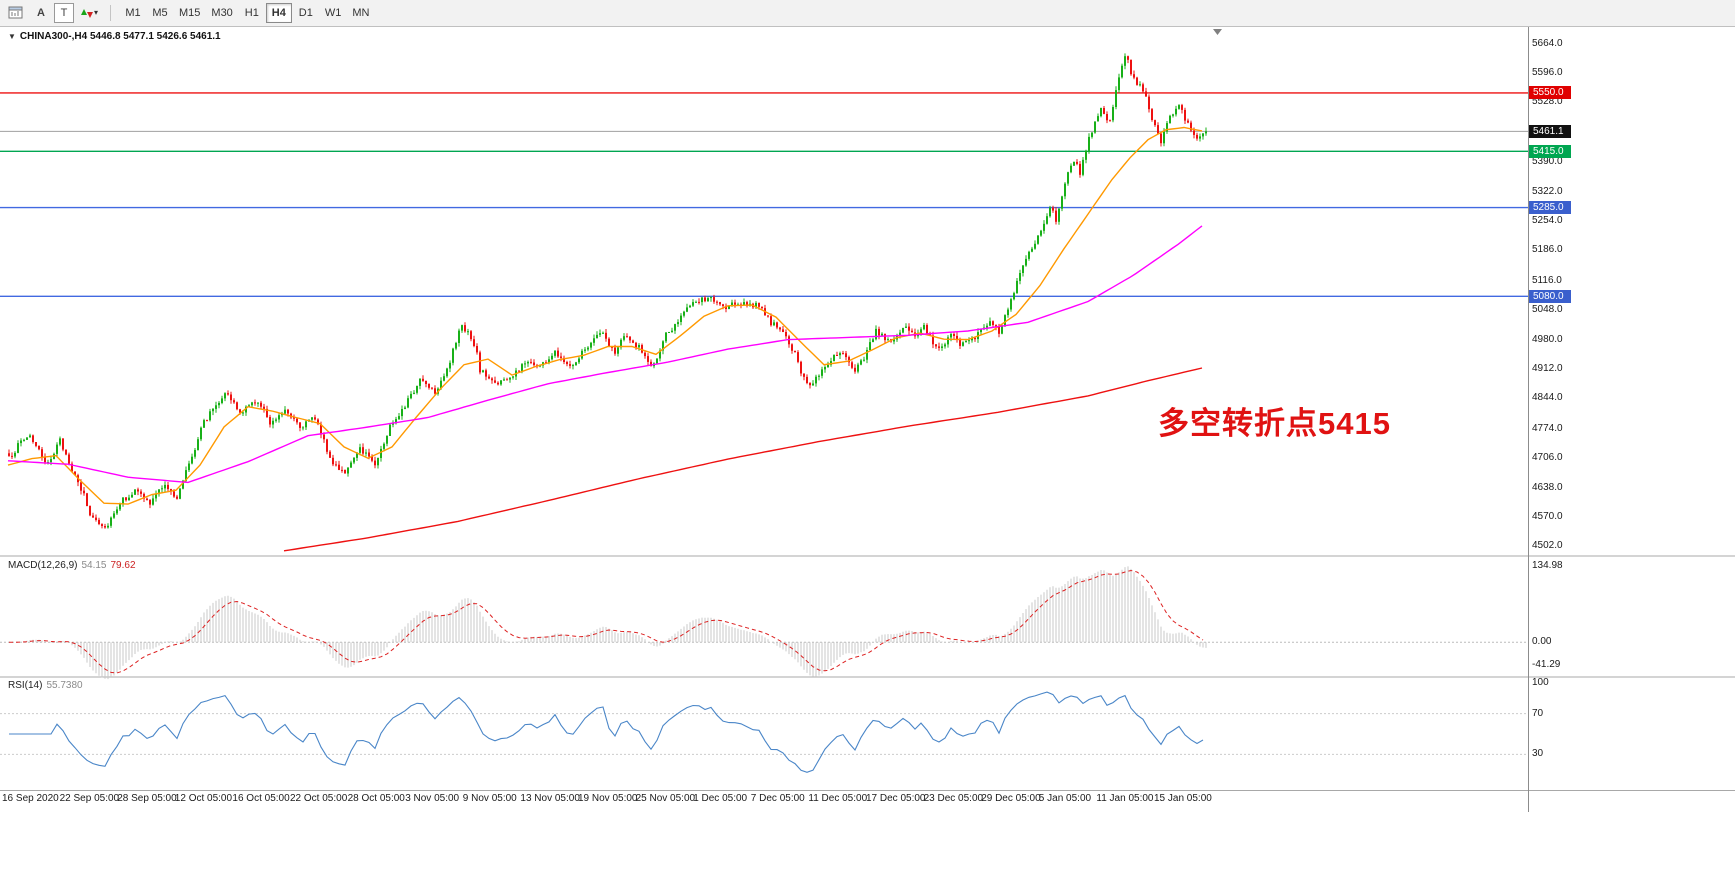  I want to click on tool-t-button: T, so click(64, 13).